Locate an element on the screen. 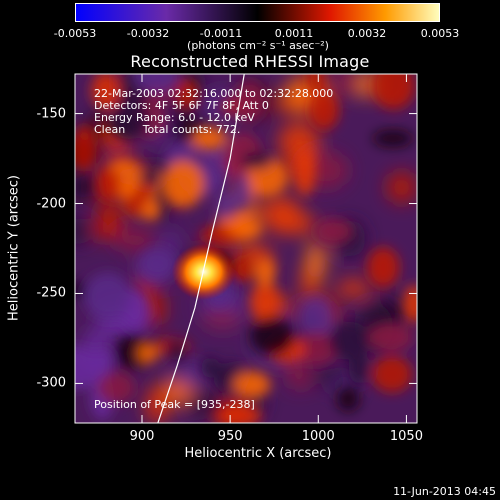 The image size is (500, 500). colorbar-gradient is located at coordinates (257, 12).